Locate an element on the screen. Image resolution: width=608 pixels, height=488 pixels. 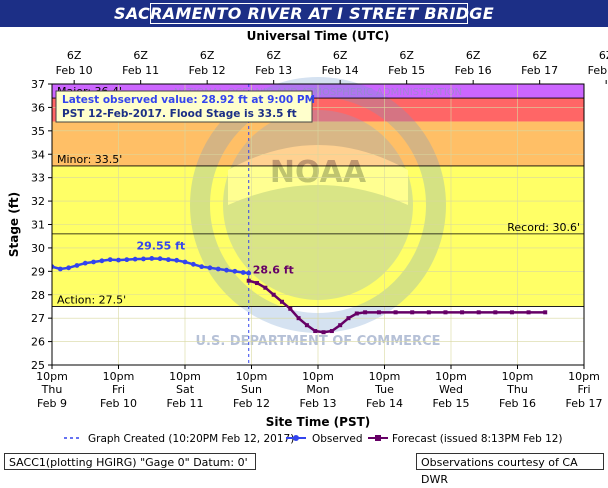
y-tick-label: 29 is located at coordinates (38, 271).